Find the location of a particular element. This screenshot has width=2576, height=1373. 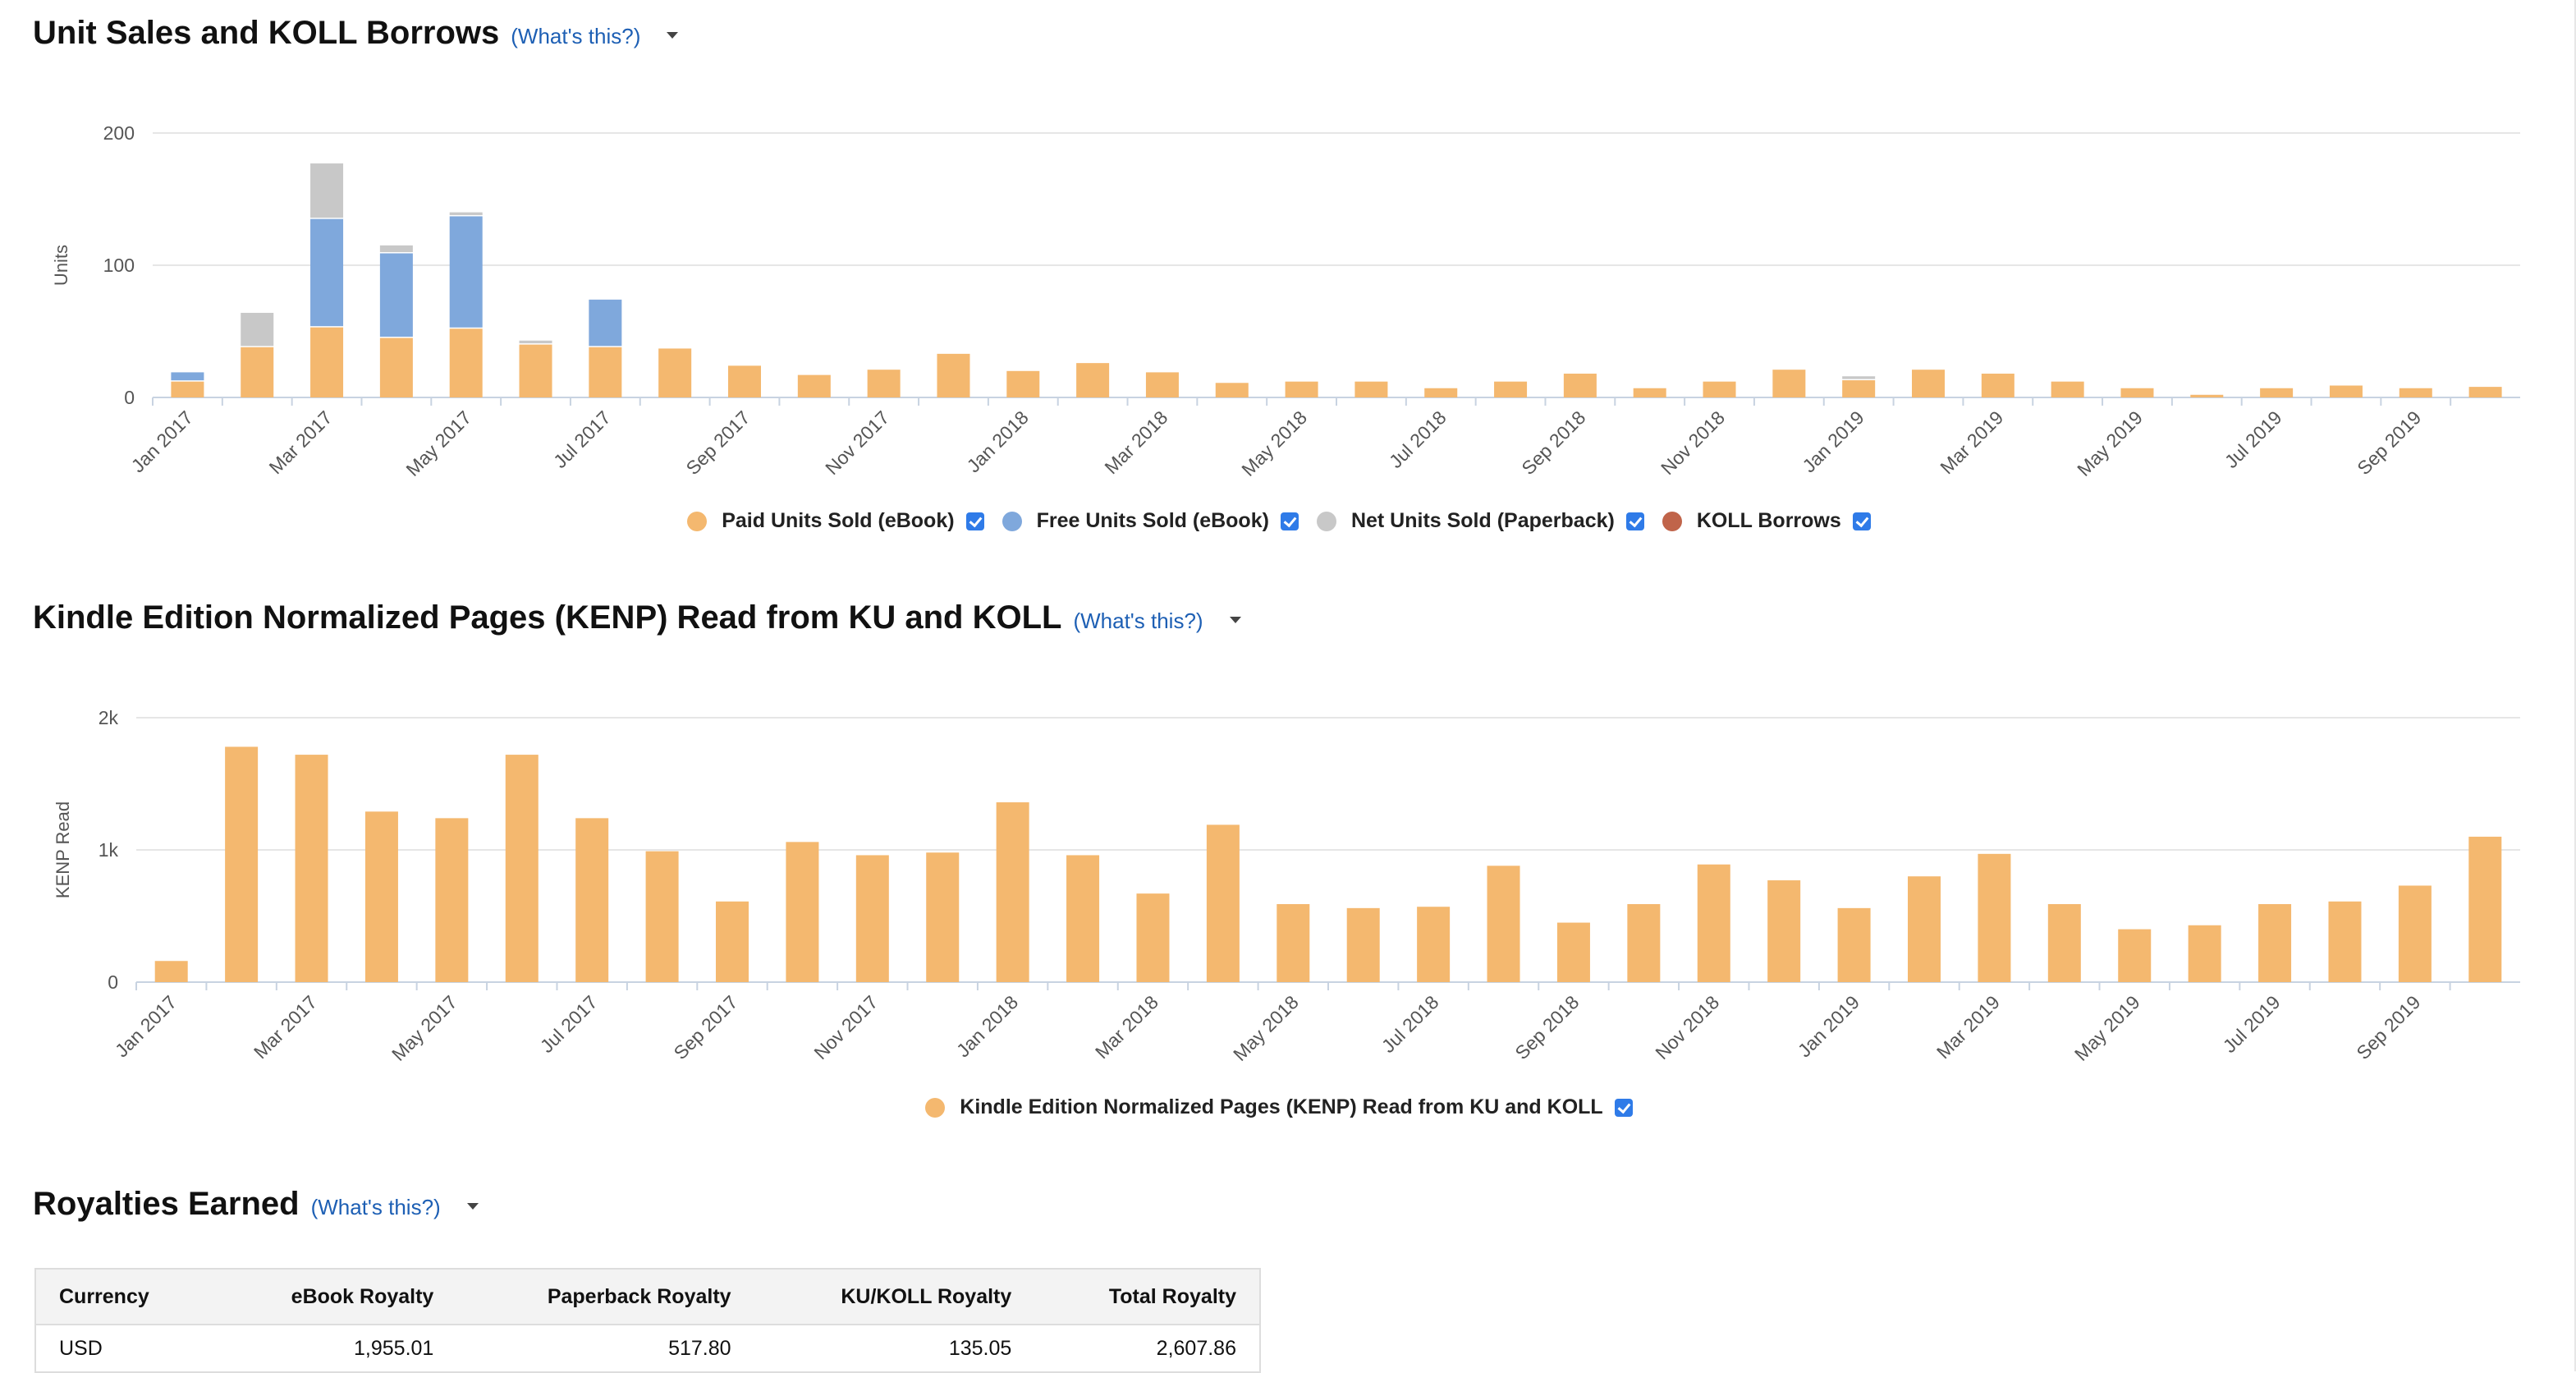

kenp-bar-feb-2017-s0 is located at coordinates (242, 864).